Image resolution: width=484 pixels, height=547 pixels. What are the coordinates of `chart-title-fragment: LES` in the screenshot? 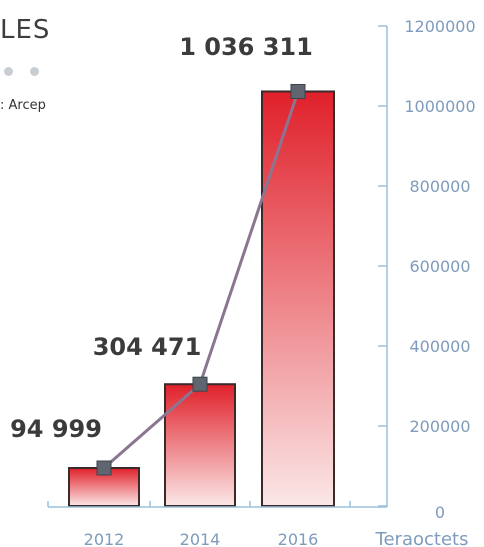 It's located at (25, 30).